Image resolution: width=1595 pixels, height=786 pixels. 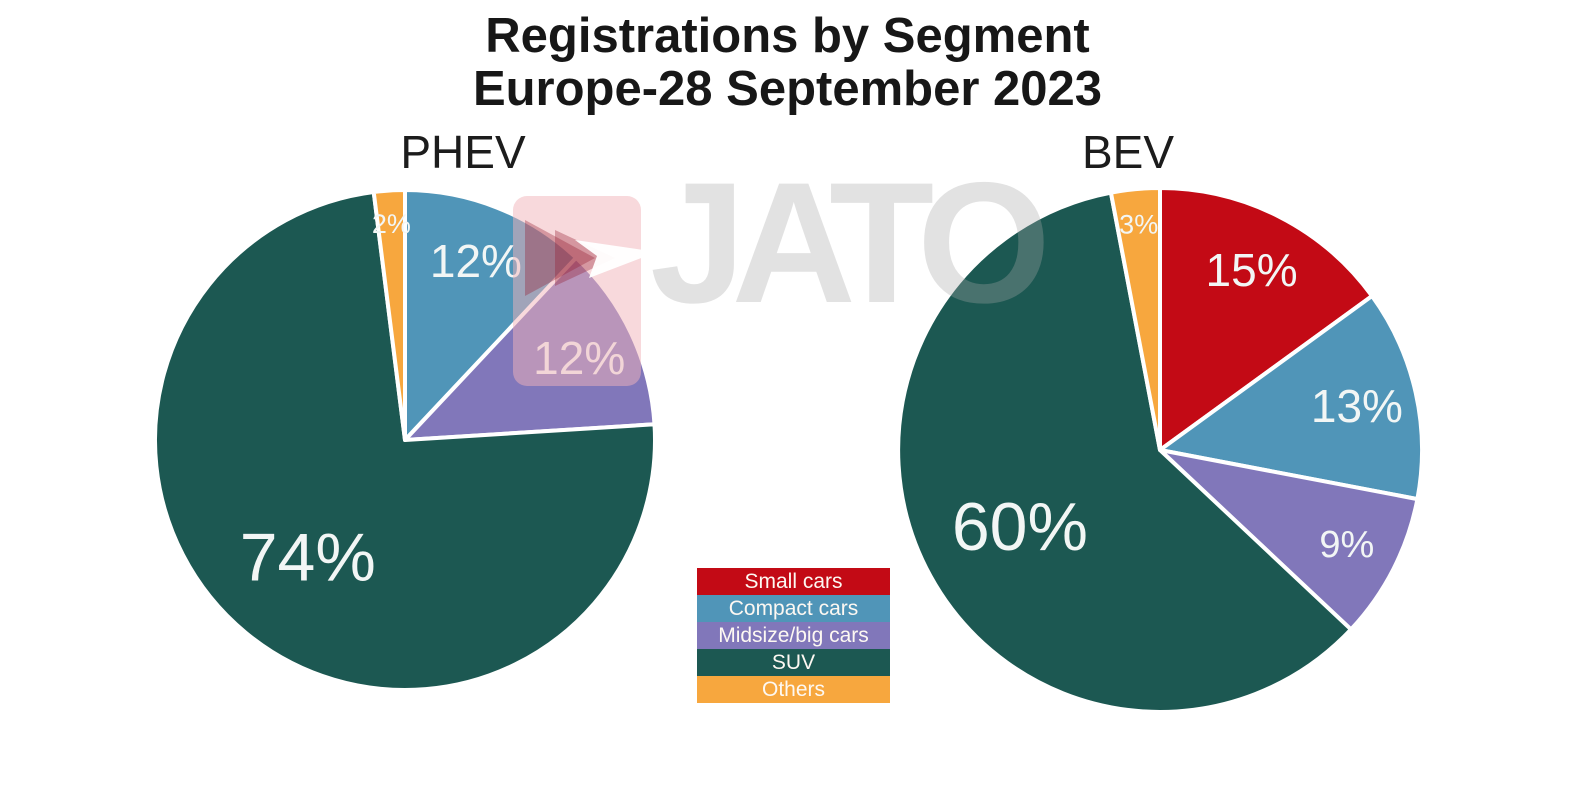 I want to click on bev-label-midsize-big-cars: 9%, so click(x=1346, y=545).